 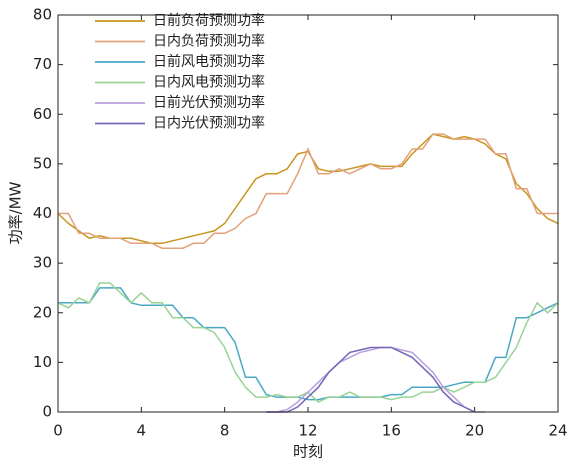 I want to click on y-tick-label: 10, so click(x=42, y=362).